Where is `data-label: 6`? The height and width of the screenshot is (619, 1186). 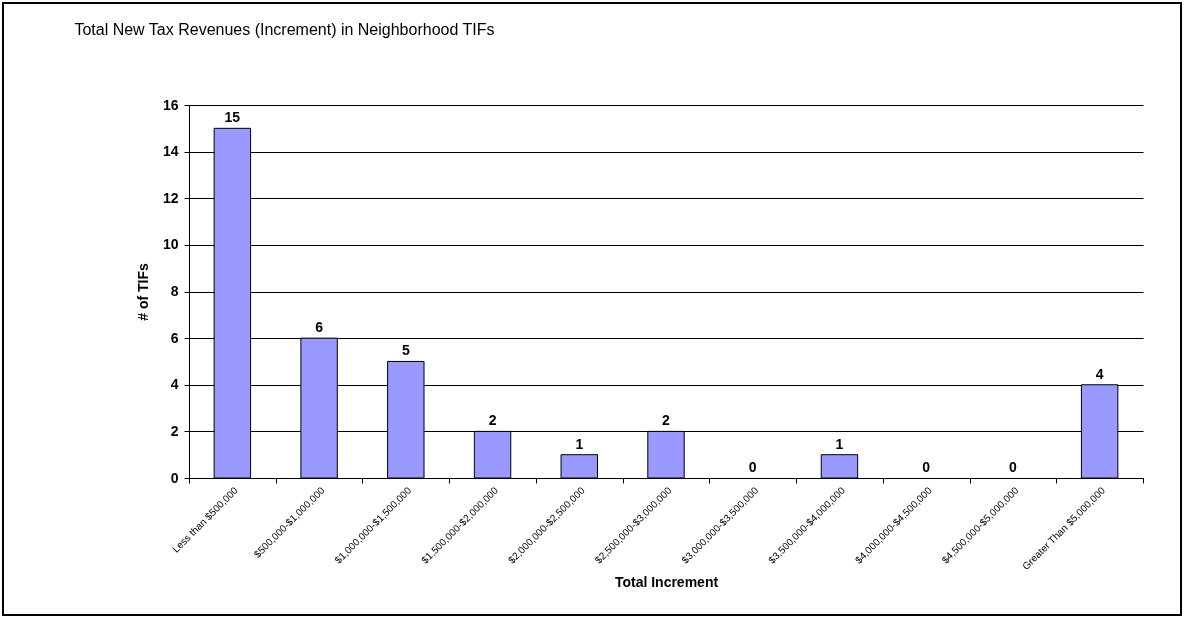
data-label: 6 is located at coordinates (319, 327).